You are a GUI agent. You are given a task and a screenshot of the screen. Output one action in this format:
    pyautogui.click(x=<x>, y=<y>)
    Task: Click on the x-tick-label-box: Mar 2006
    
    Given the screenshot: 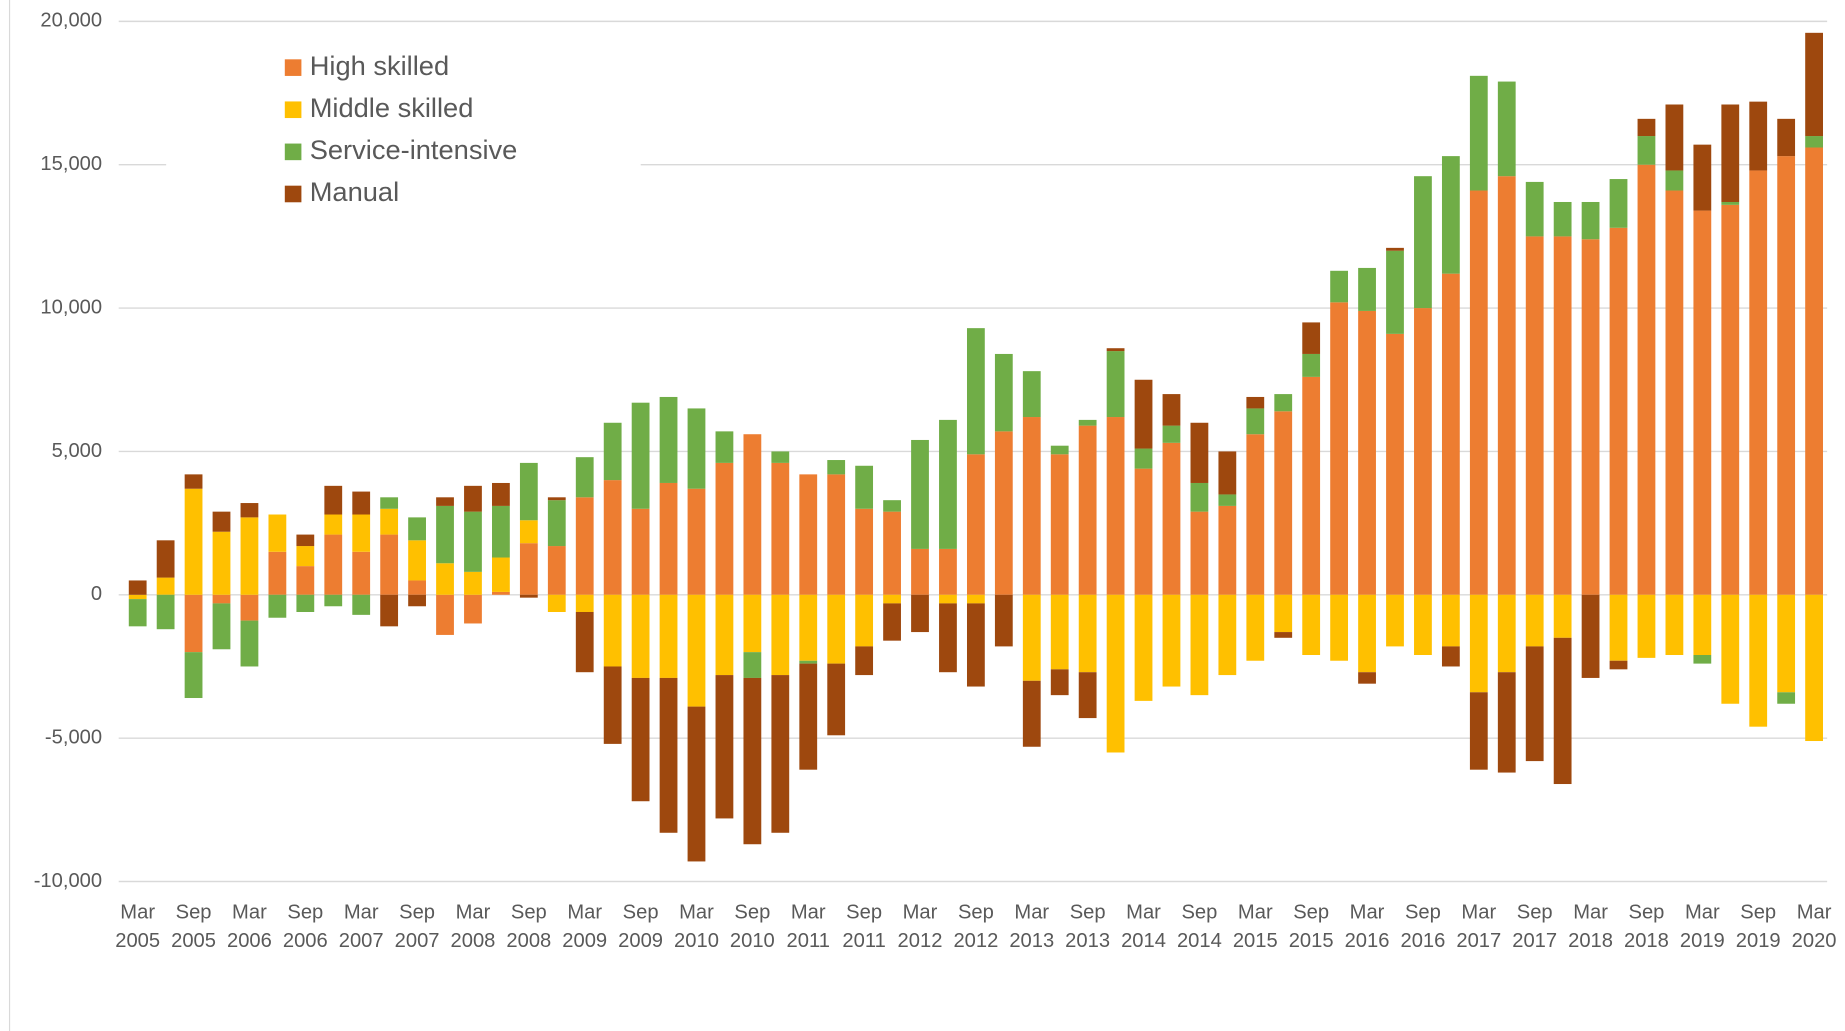 What is the action you would take?
    pyautogui.click(x=249, y=926)
    